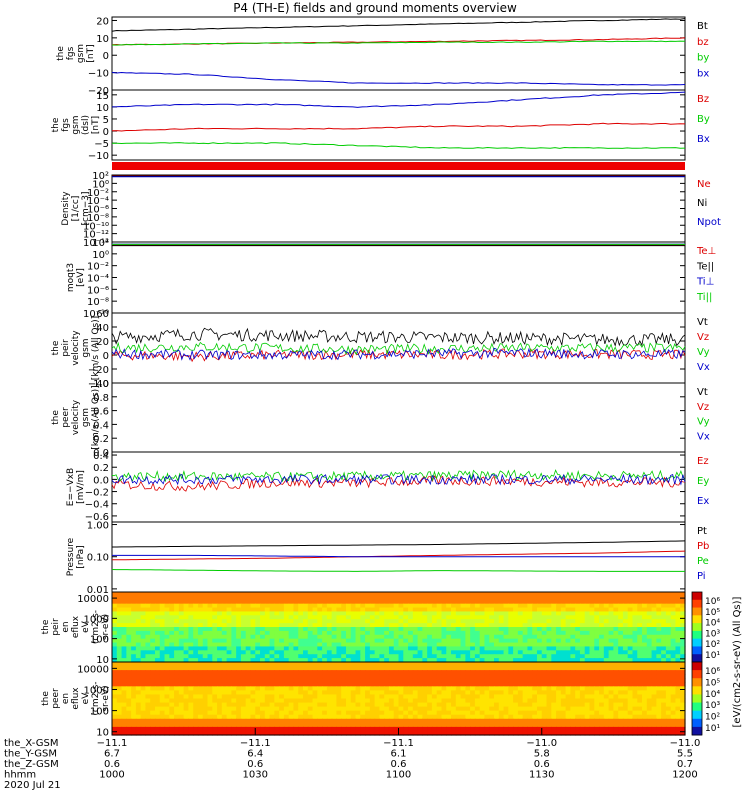 The image size is (750, 800). I want to click on y-tick-label: 10, so click(102, 108).